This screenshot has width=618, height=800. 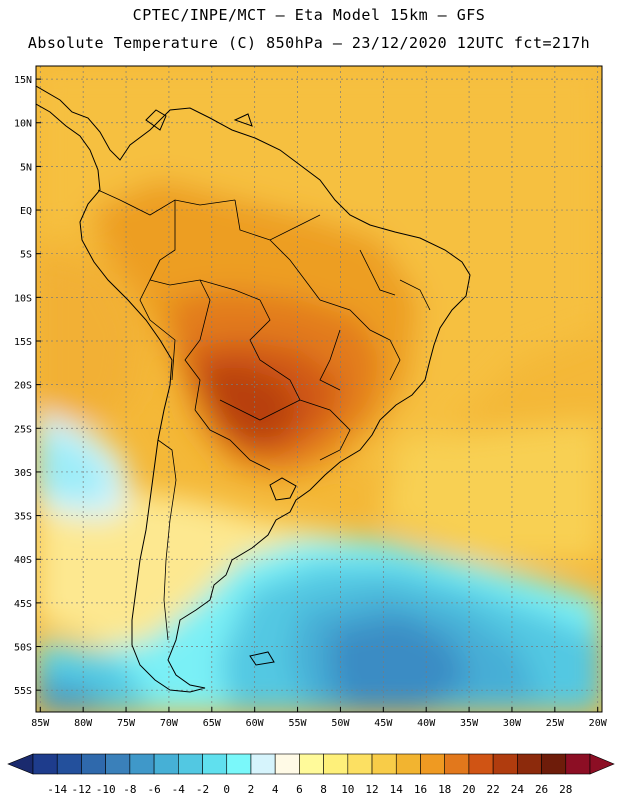 I want to click on lat-label: 20S, so click(x=23, y=386).